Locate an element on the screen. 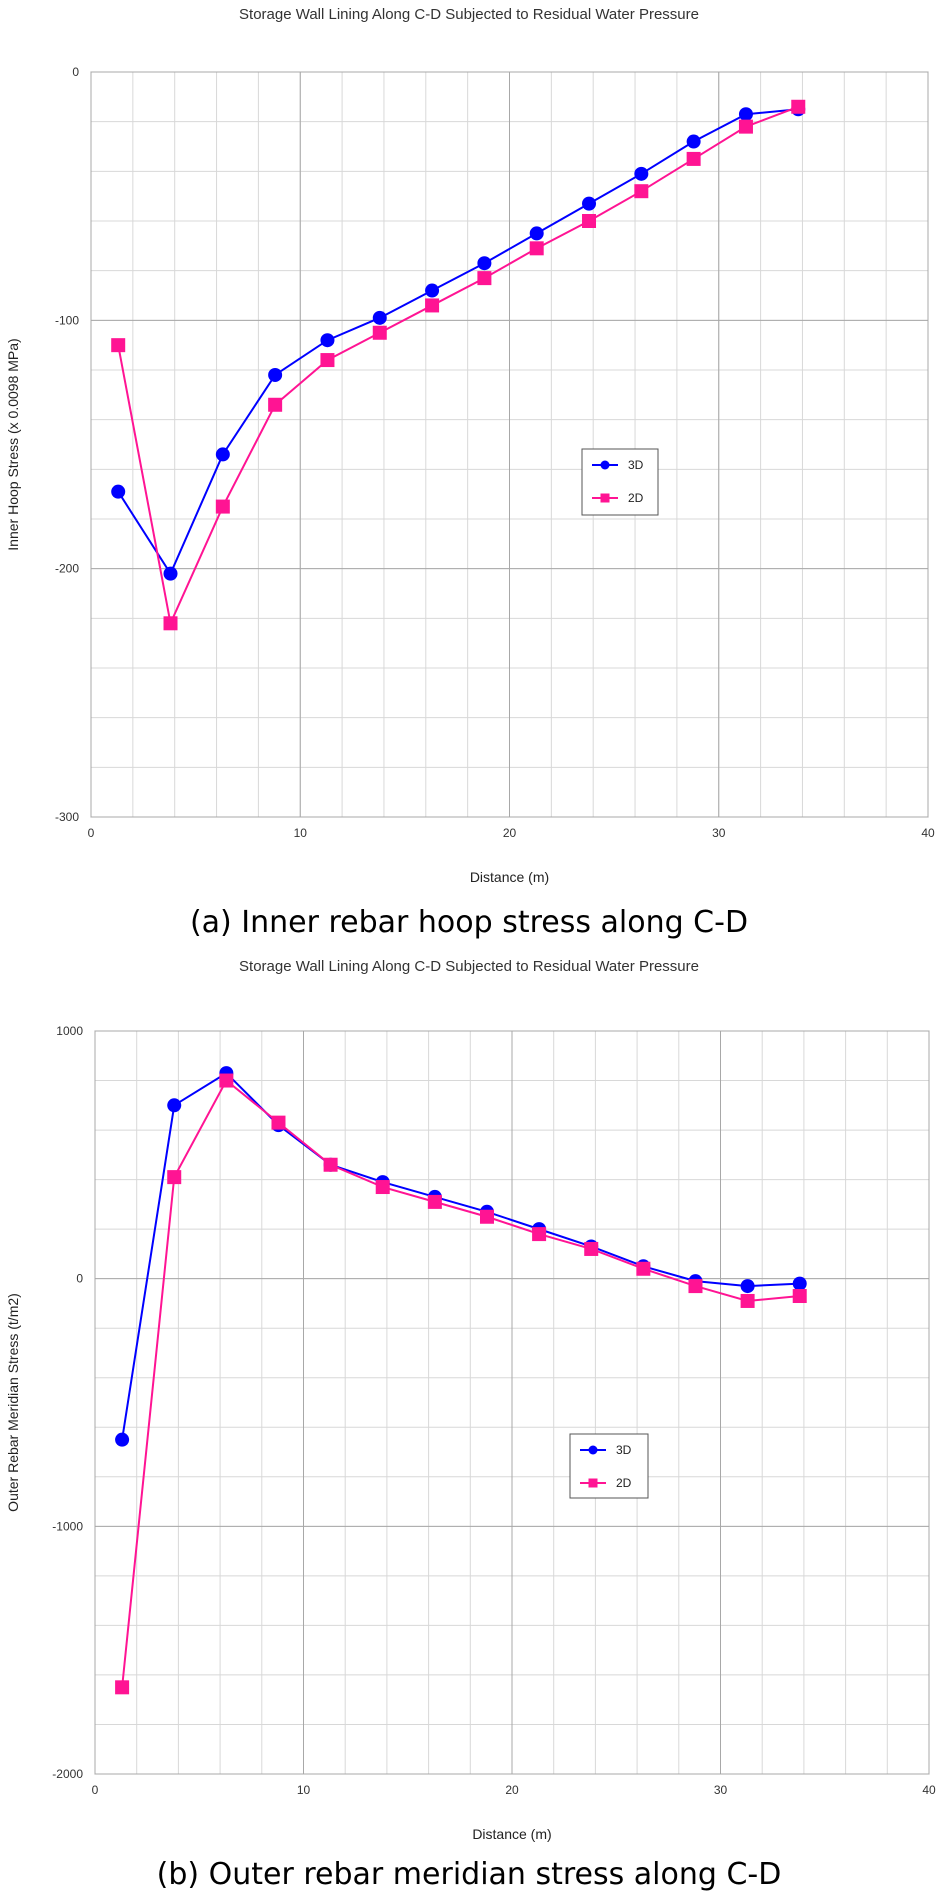 This screenshot has height=1902, width=938. y-axis-title: Inner Hoop Stress (x 0.0098 MPa) is located at coordinates (13, 444).